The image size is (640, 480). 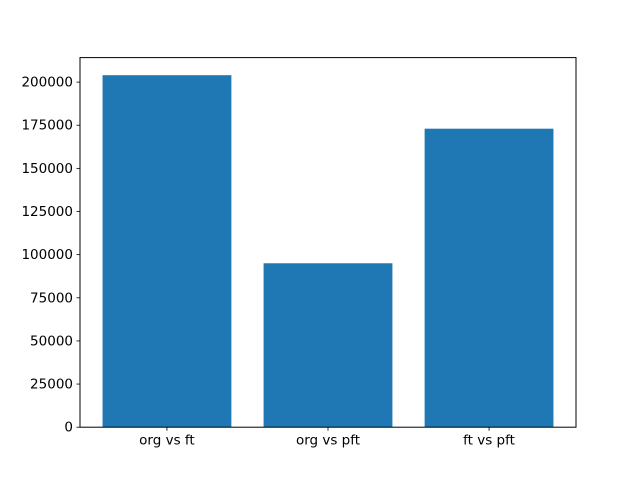 I want to click on y-tick-label: 0, so click(x=68, y=428).